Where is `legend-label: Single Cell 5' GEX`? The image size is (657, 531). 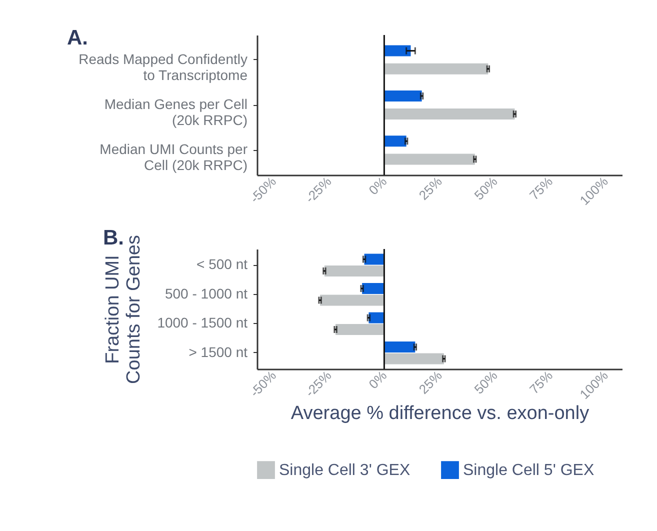 legend-label: Single Cell 5' GEX is located at coordinates (528, 471).